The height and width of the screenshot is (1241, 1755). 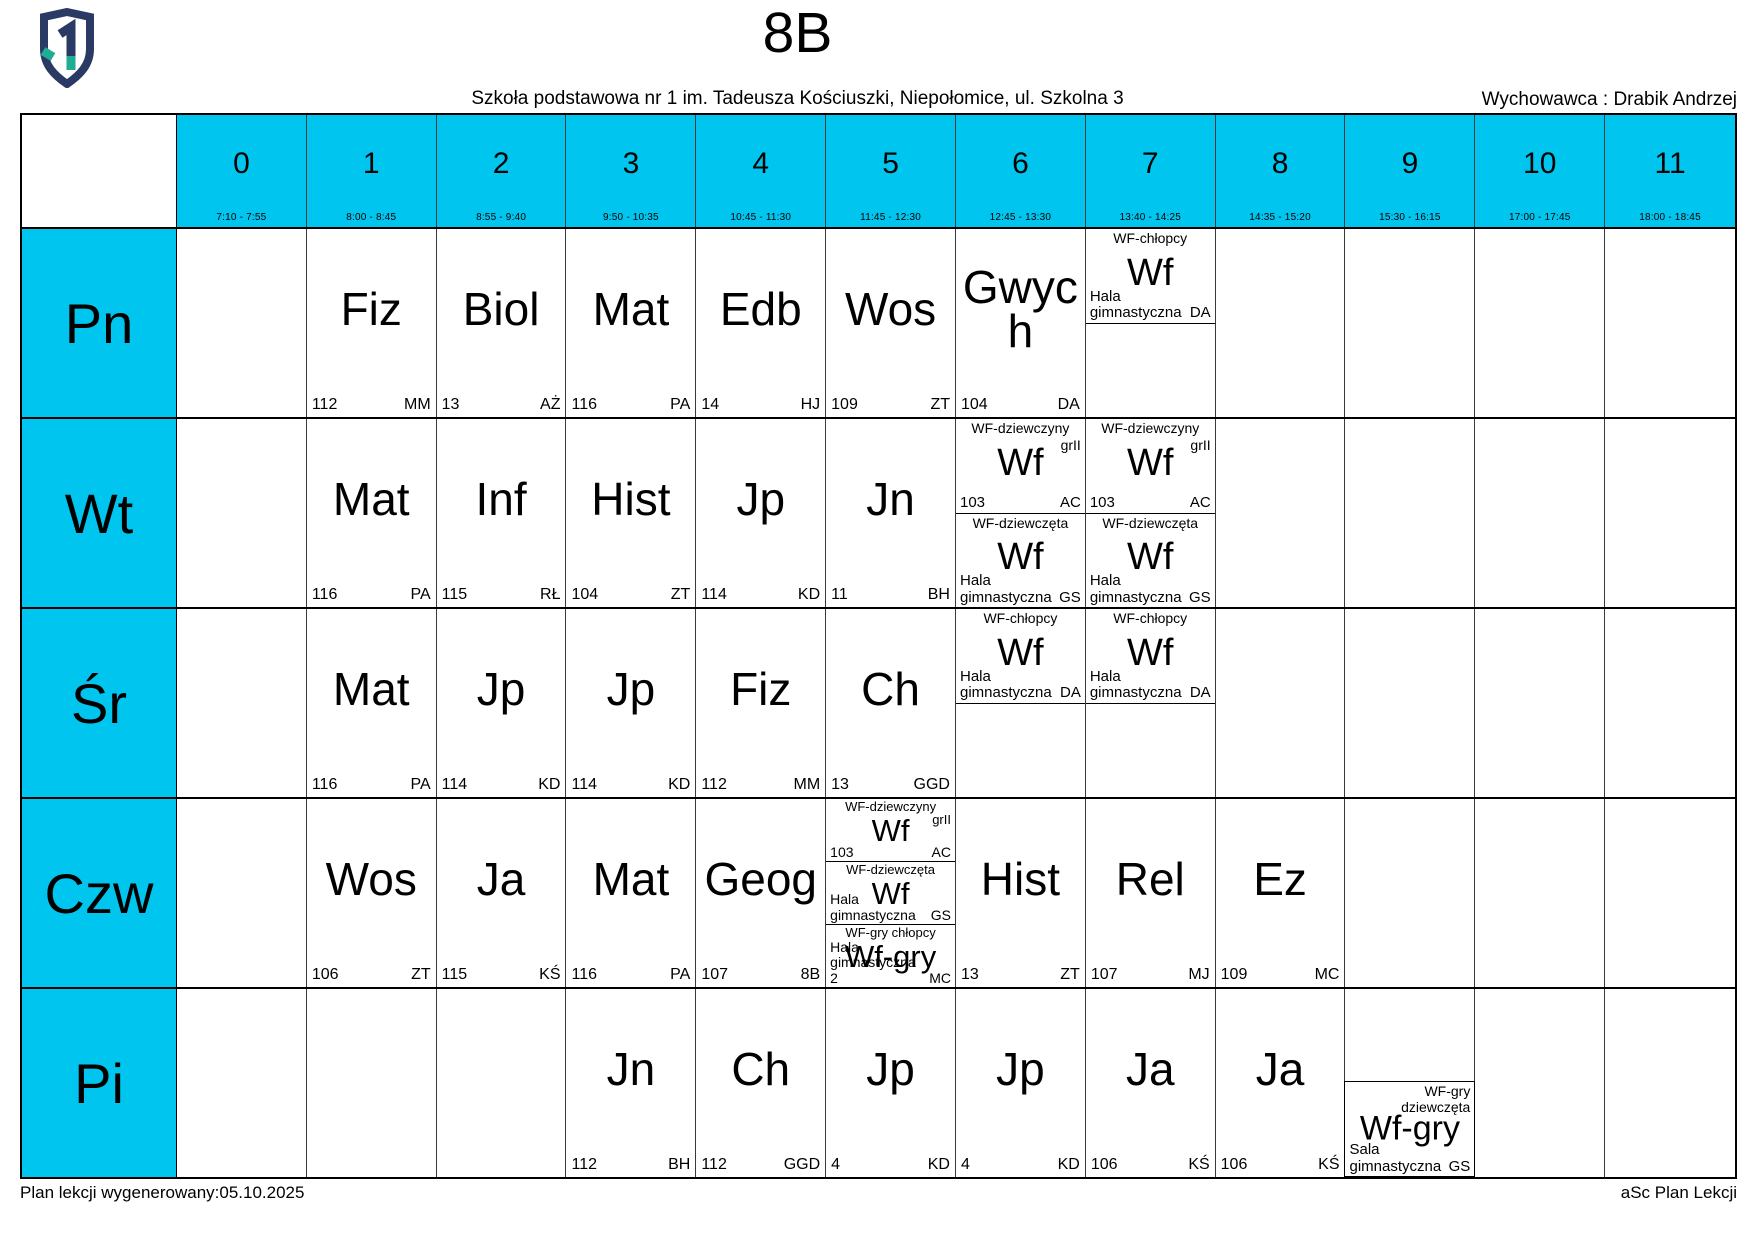 I want to click on lesson-meta: 106 KŚ, so click(x=1280, y=1165).